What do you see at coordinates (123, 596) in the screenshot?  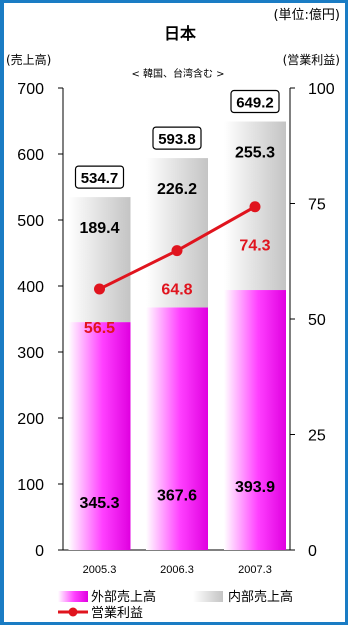 I see `legend-label-external: 外部売上高` at bounding box center [123, 596].